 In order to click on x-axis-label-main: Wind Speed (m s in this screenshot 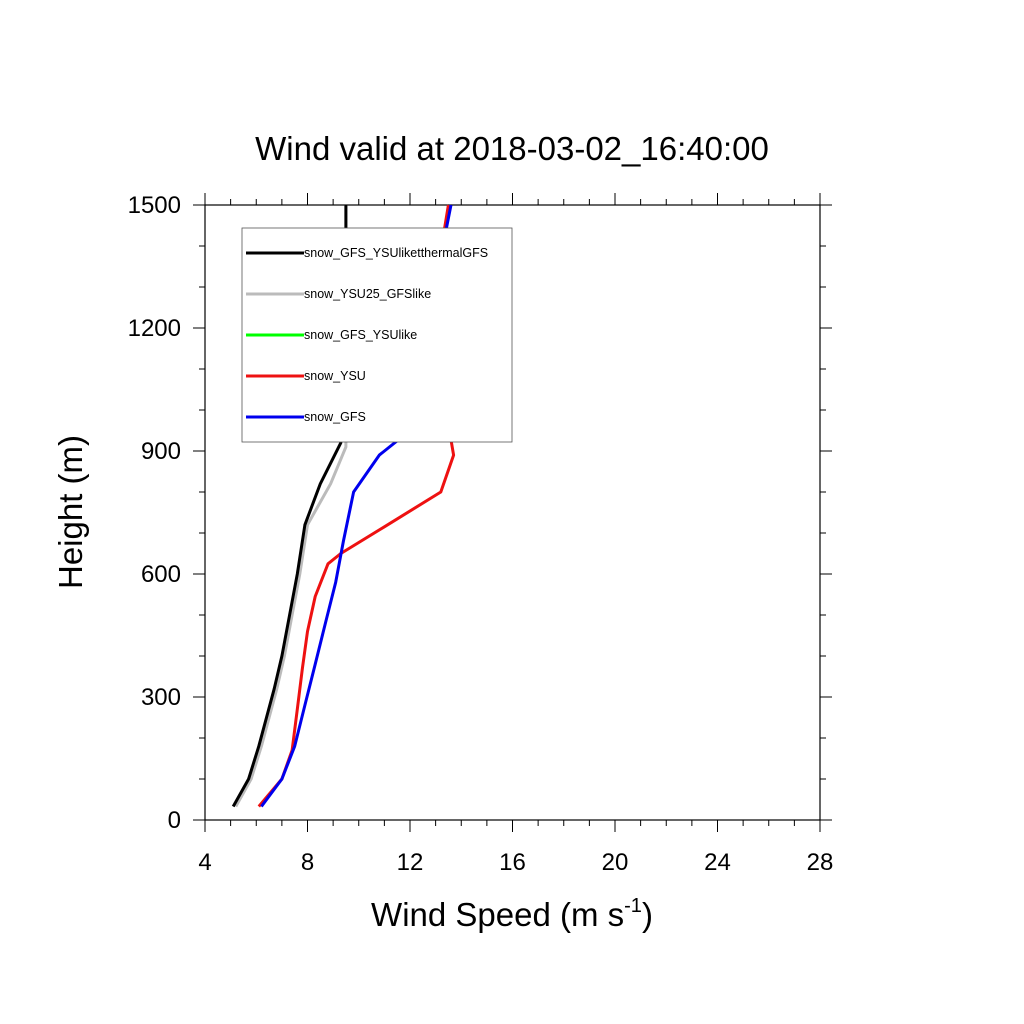, I will do `click(497, 914)`.